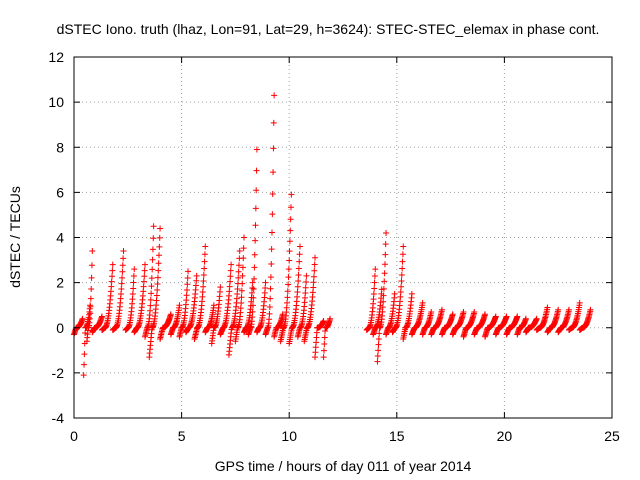 This screenshot has width=640, height=480. Describe the element at coordinates (60, 238) in the screenshot. I see `y-tick-label: 4` at that location.